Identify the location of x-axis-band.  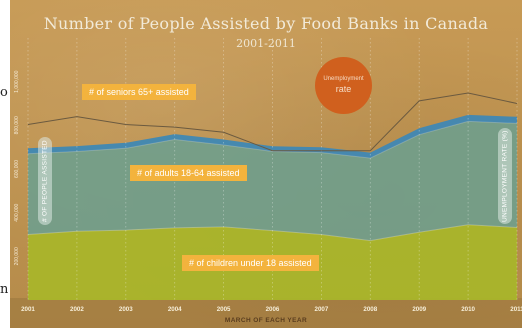
(266, 313).